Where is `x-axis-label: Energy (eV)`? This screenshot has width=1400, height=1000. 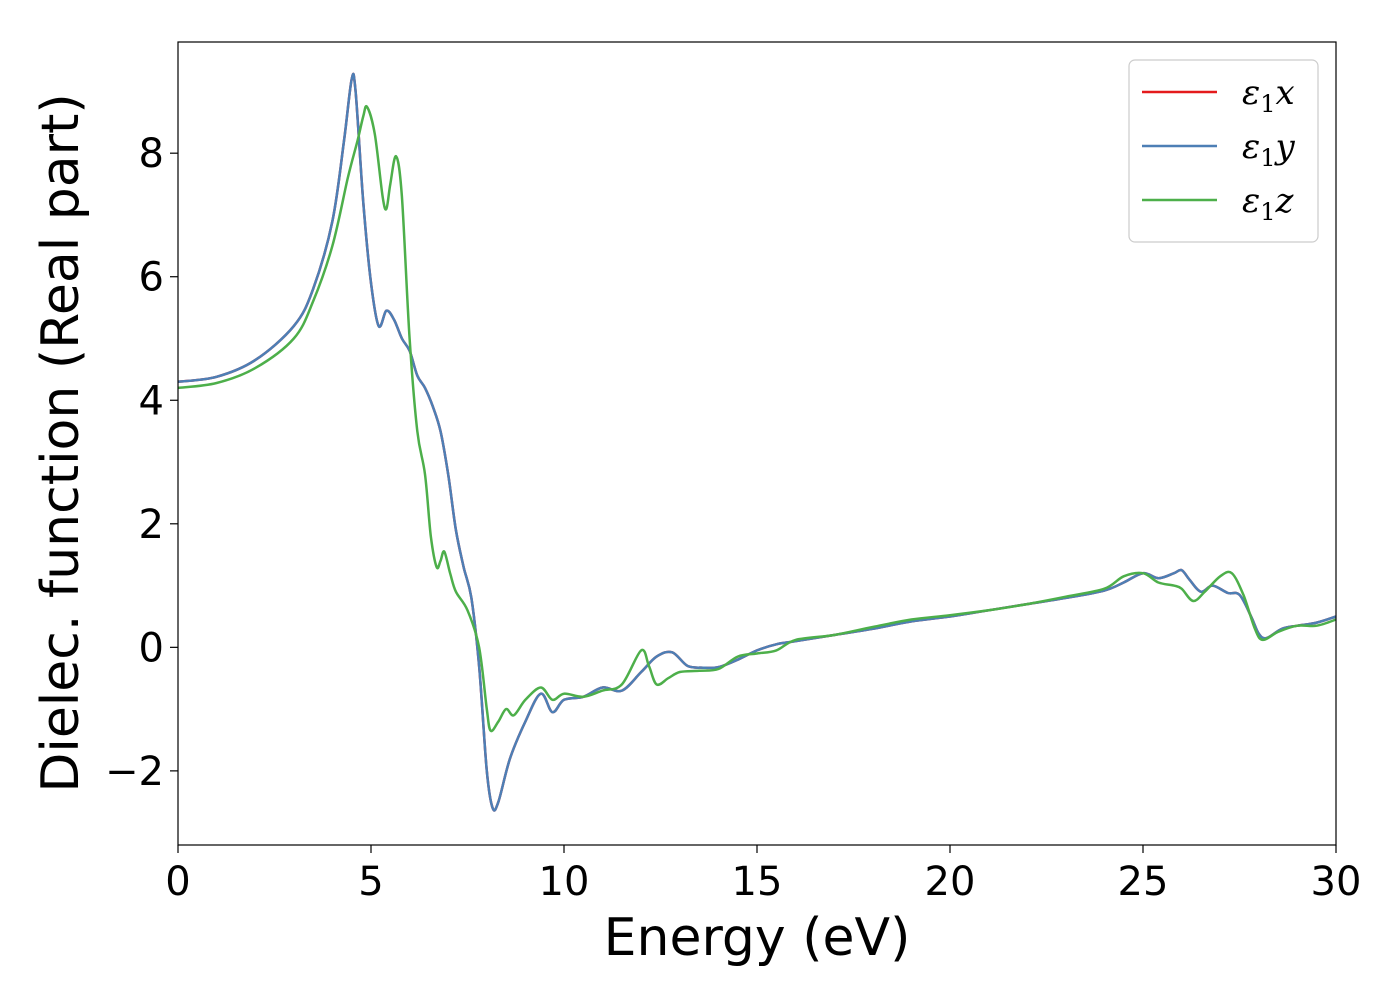
x-axis-label: Energy (eV) is located at coordinates (757, 938).